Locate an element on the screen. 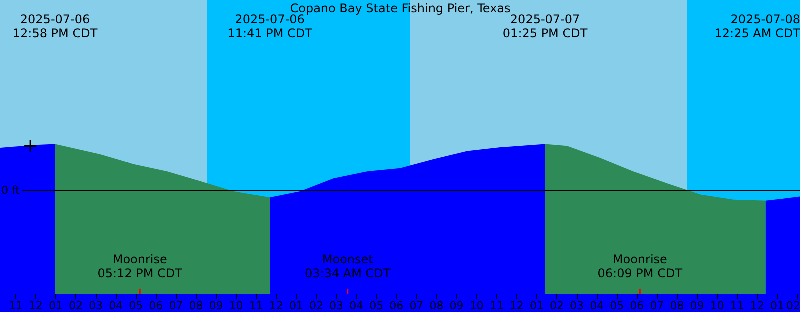 This screenshot has width=800, height=312. ref-line-label: Moonset 03:34 AM CDT is located at coordinates (348, 266).